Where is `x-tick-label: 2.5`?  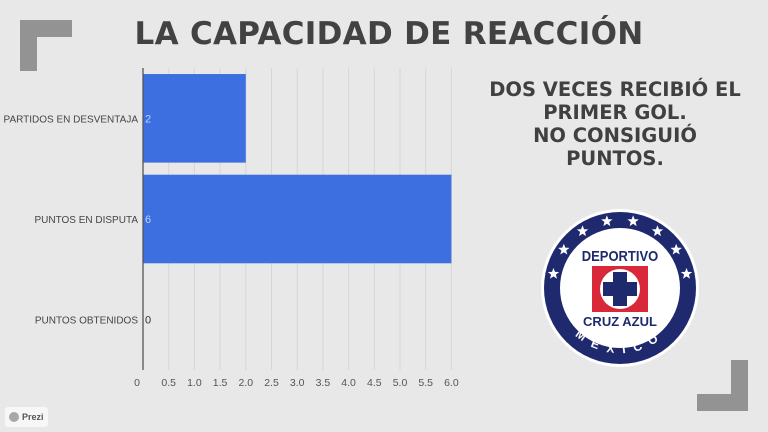
x-tick-label: 2.5 is located at coordinates (271, 383).